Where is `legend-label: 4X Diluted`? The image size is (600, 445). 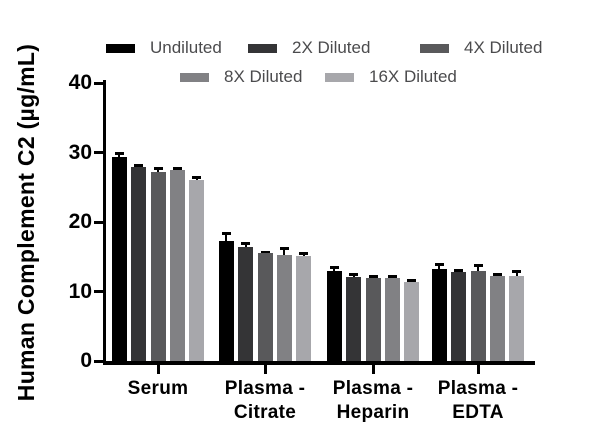 legend-label: 4X Diluted is located at coordinates (503, 47).